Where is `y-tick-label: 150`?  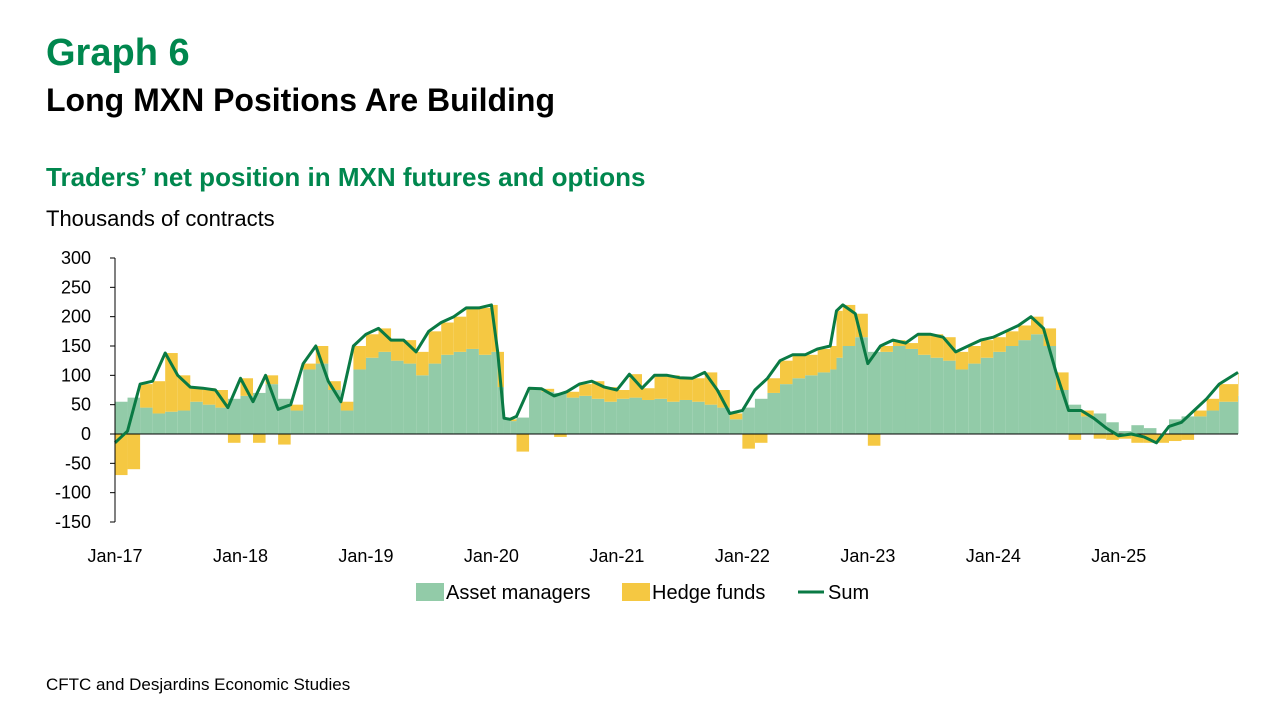 y-tick-label: 150 is located at coordinates (76, 346).